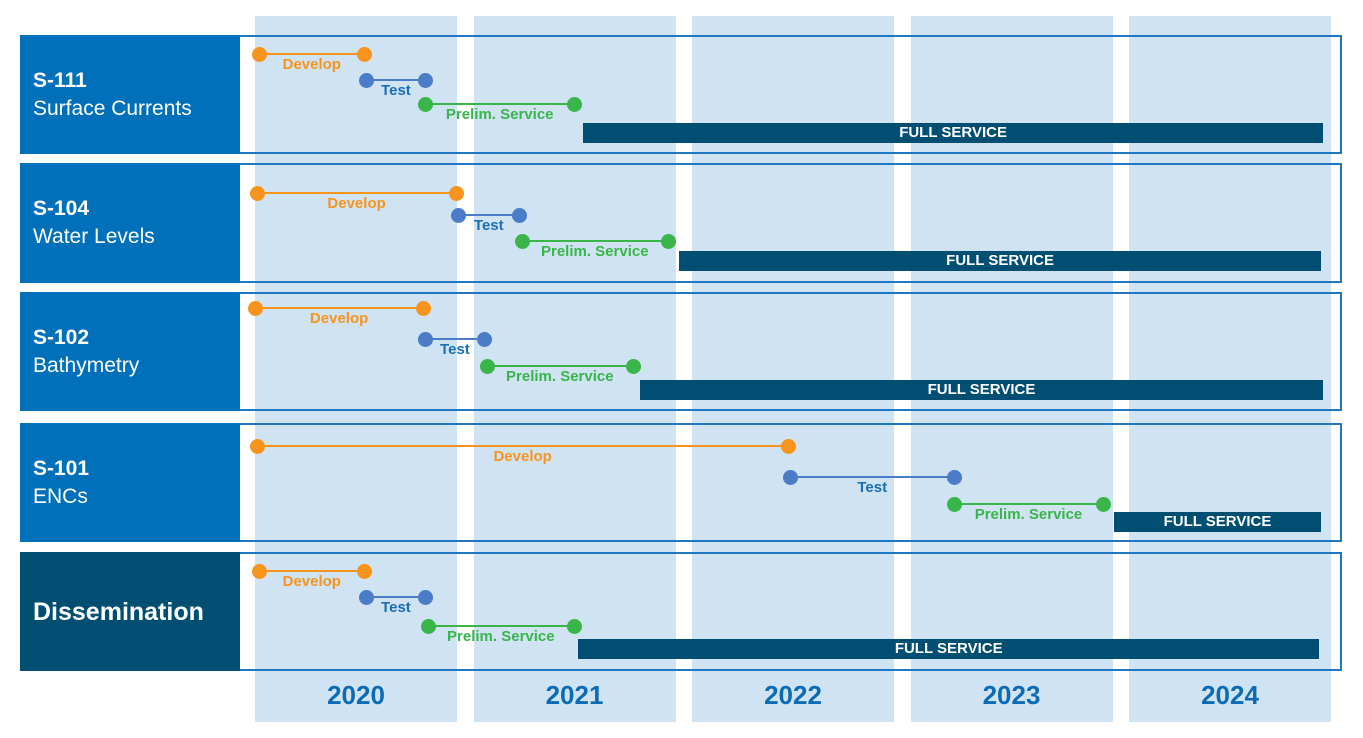 Image resolution: width=1363 pixels, height=738 pixels. Describe the element at coordinates (94, 236) in the screenshot. I see `row-name: Water Levels` at that location.